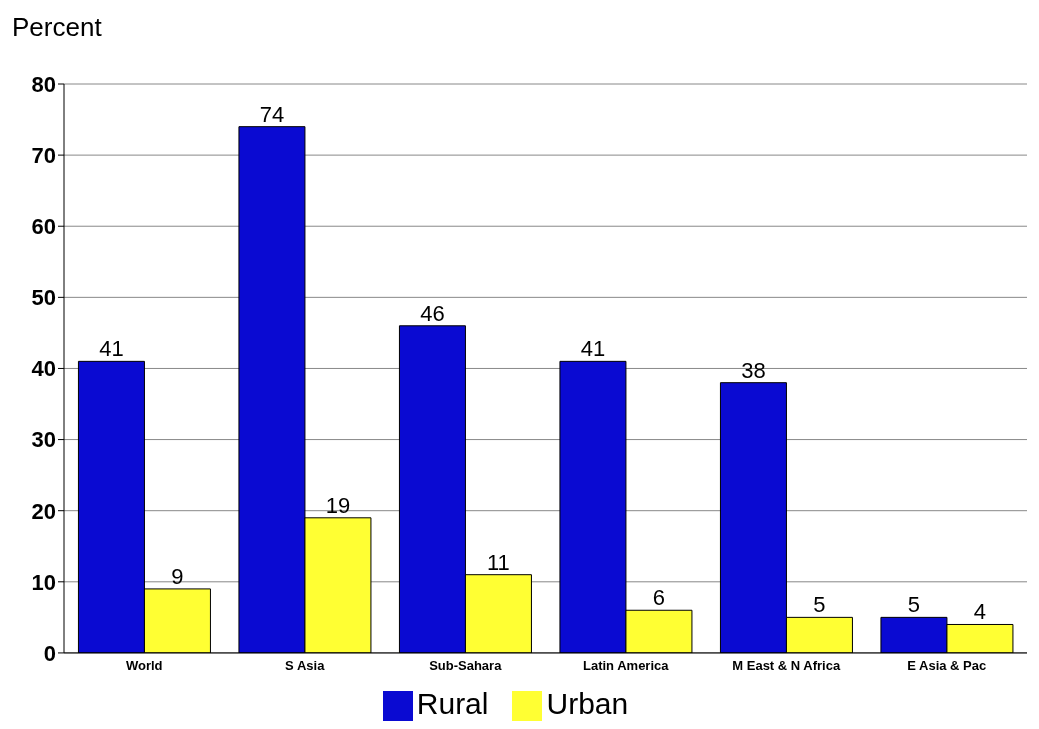 The image size is (1039, 729). Describe the element at coordinates (432, 313) in the screenshot. I see `data-label: 46` at that location.